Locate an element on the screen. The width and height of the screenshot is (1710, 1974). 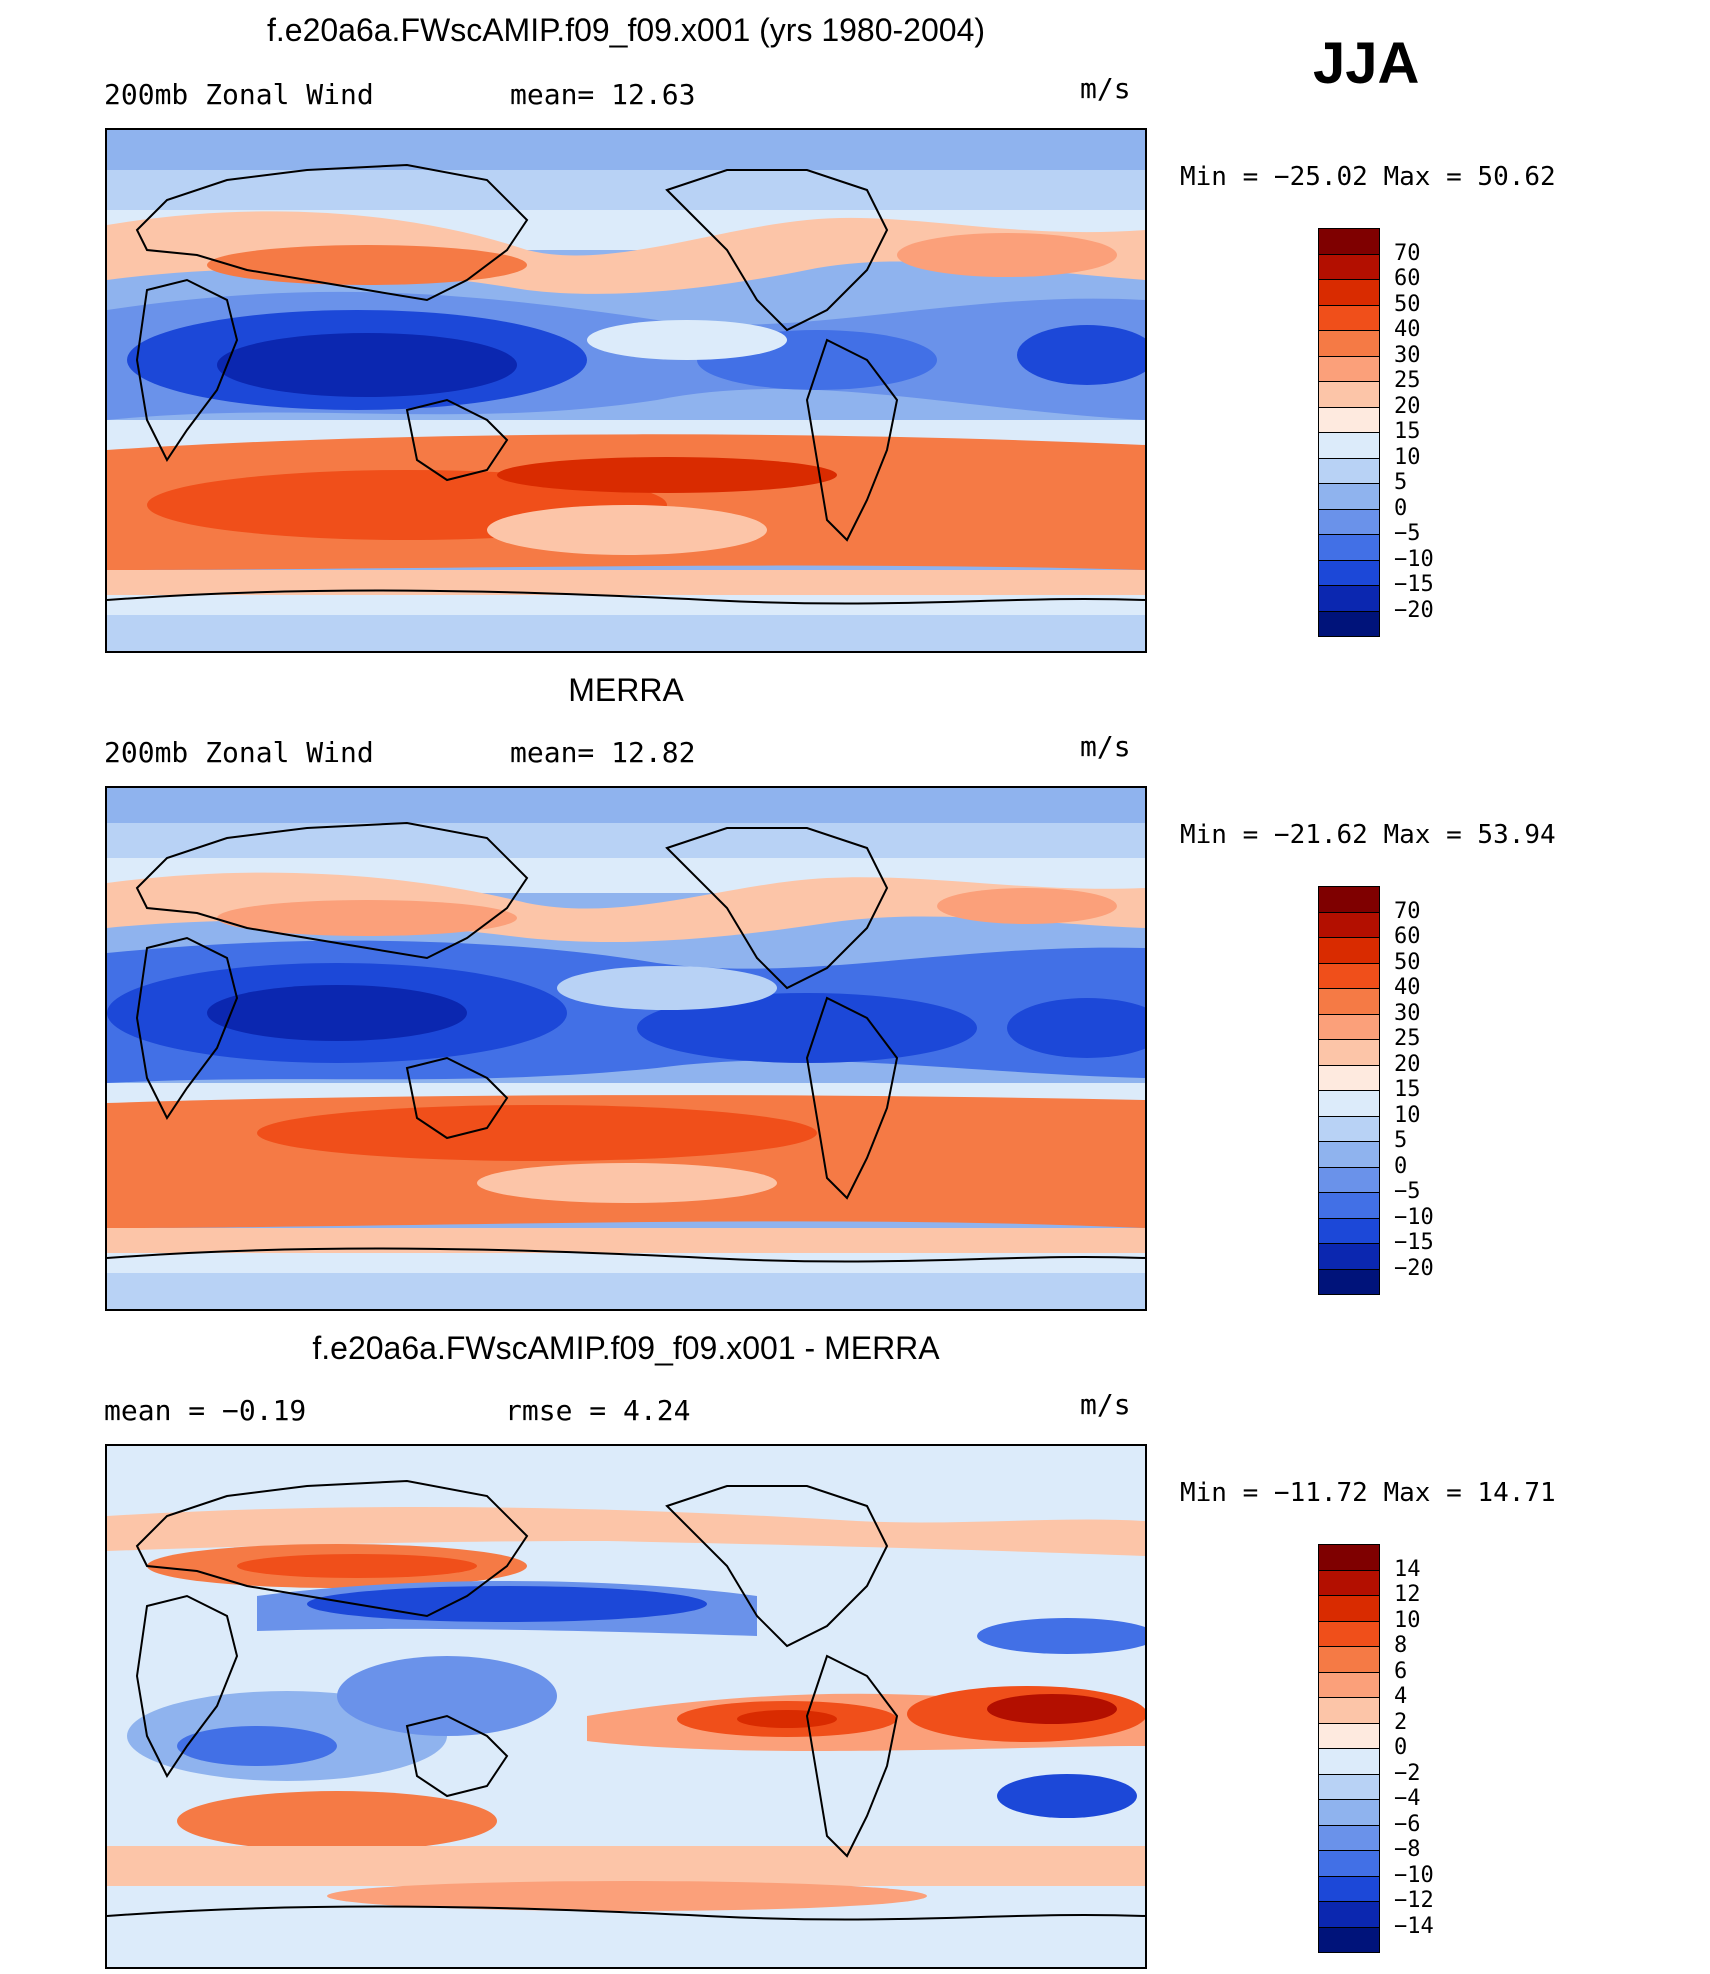
panel-3-mean-label: mean = −0.19 is located at coordinates (205, 1410).